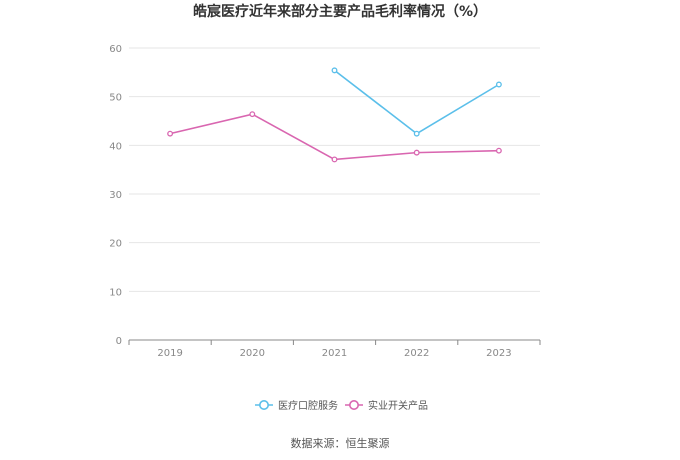 The image size is (680, 460). I want to click on y-tick-label: 50, so click(115, 98).